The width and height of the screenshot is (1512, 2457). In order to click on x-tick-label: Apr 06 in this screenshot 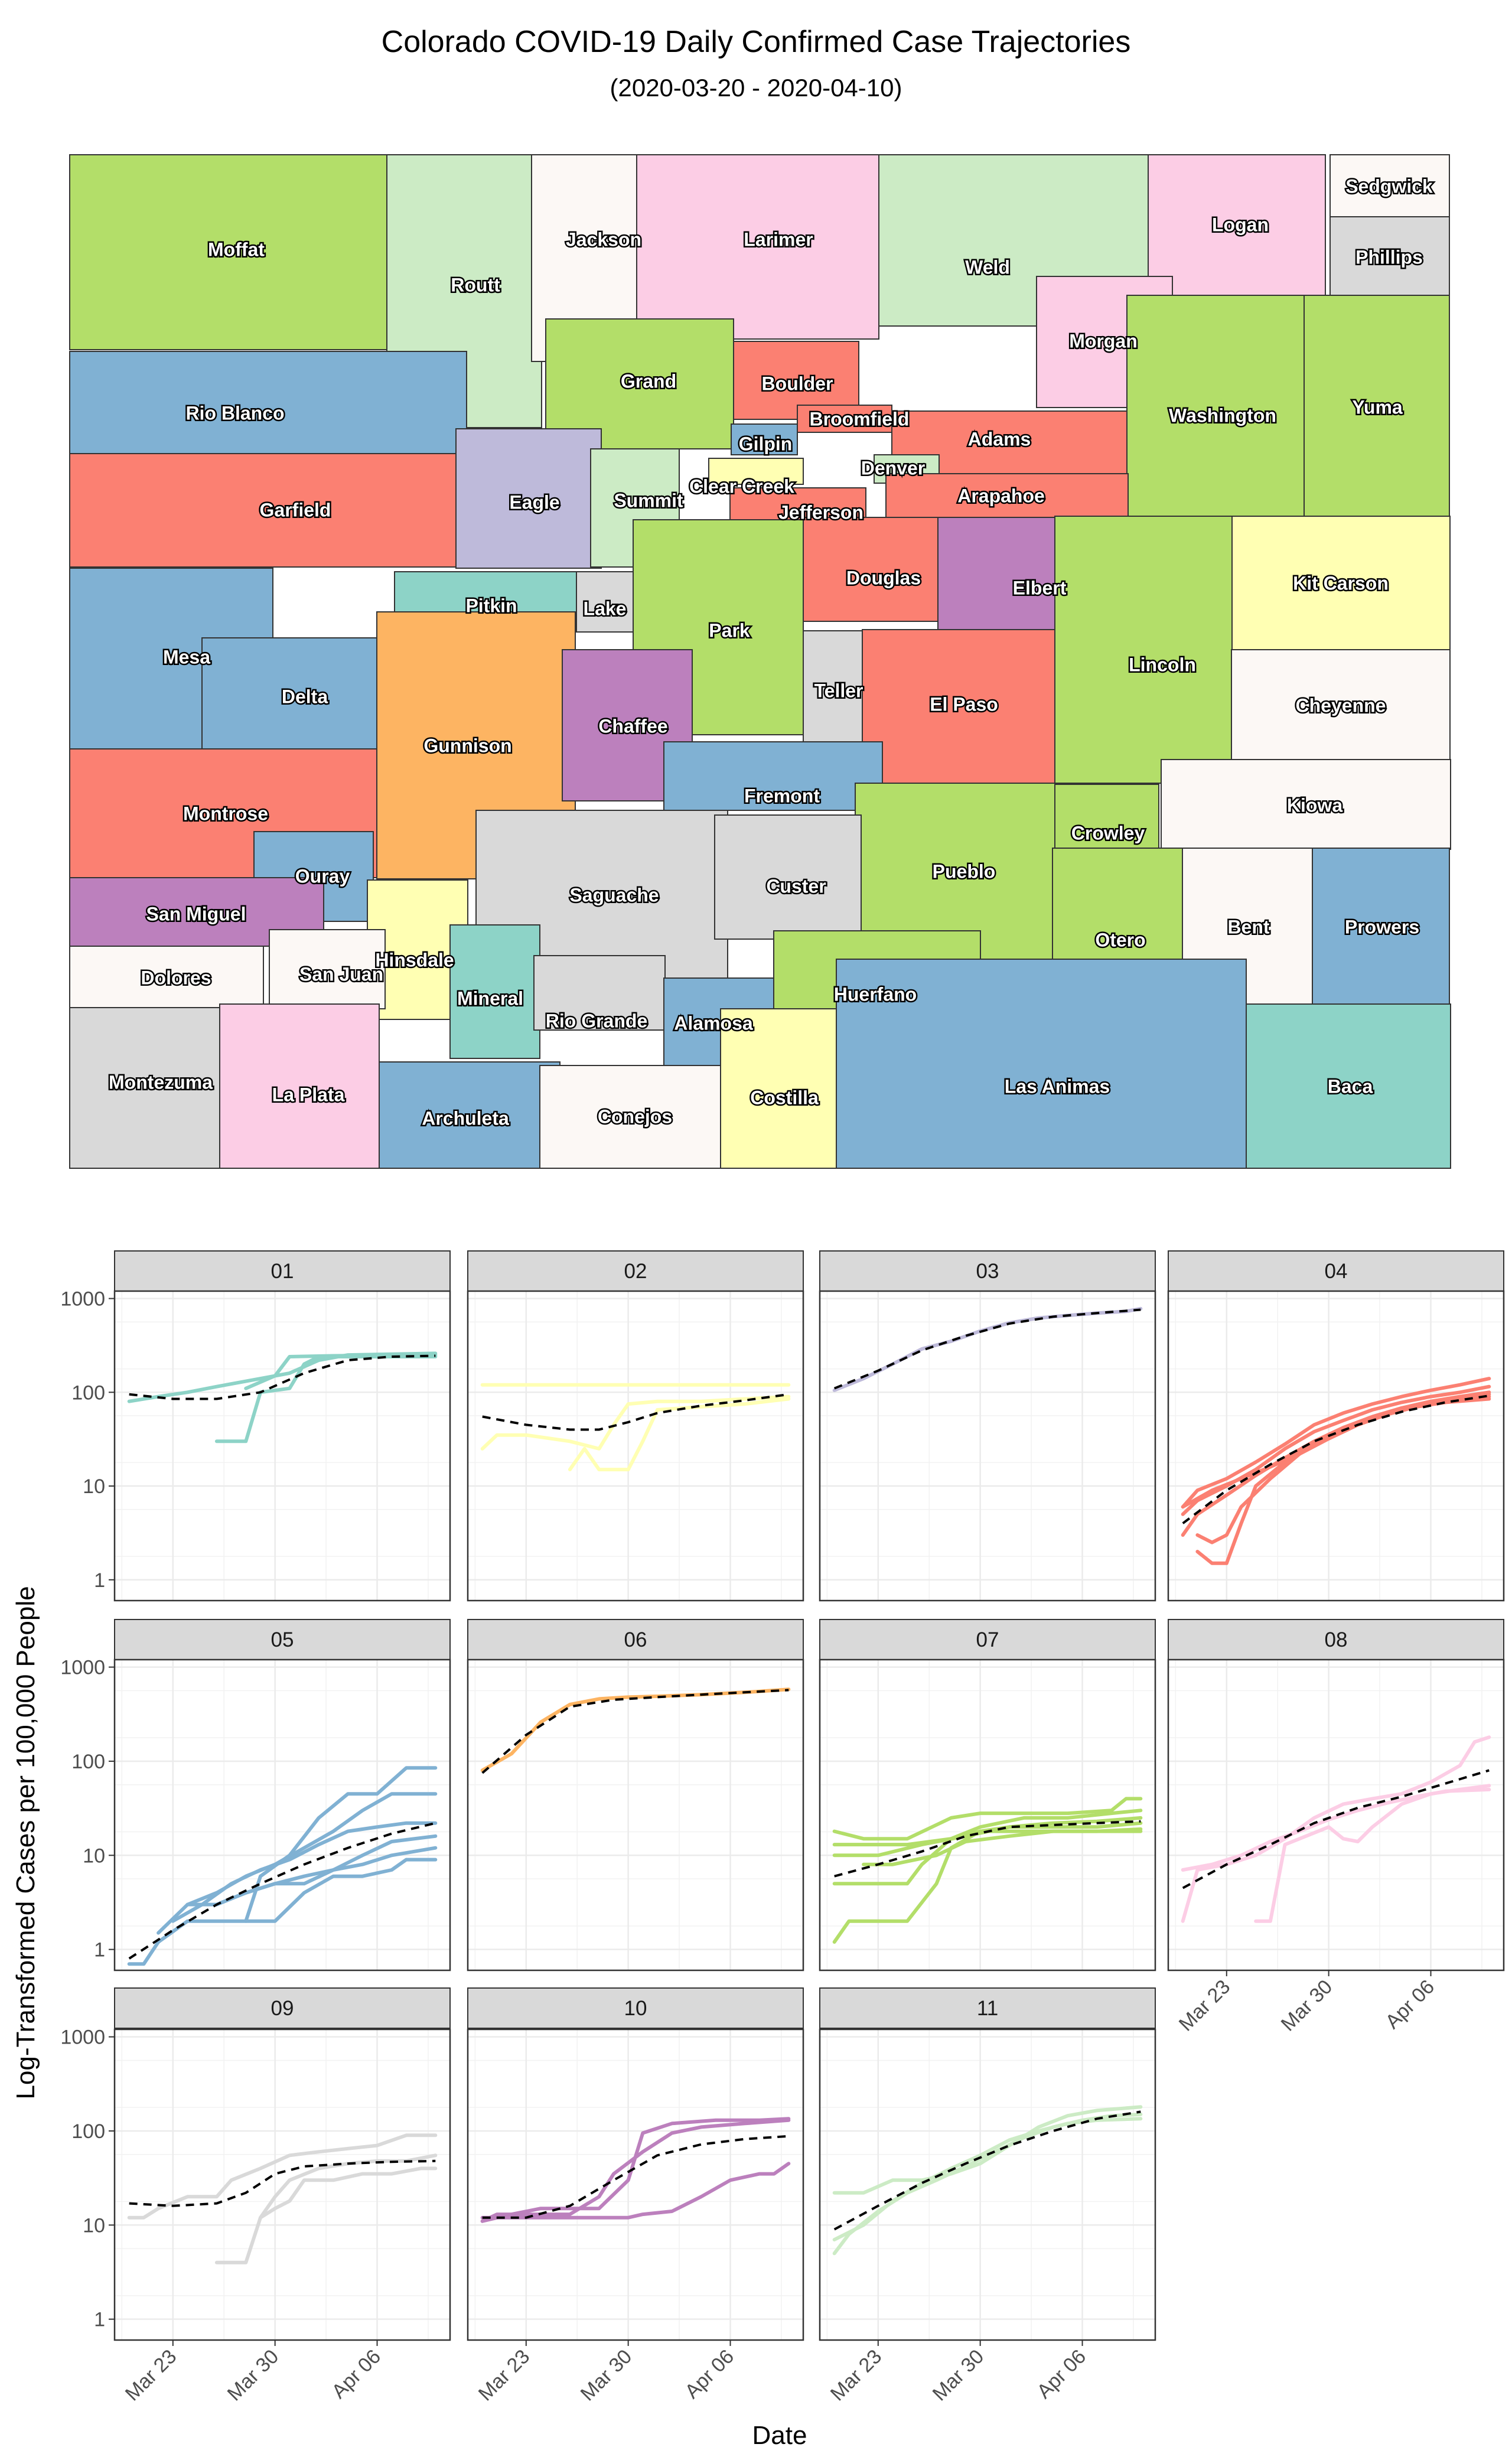, I will do `click(356, 2374)`.